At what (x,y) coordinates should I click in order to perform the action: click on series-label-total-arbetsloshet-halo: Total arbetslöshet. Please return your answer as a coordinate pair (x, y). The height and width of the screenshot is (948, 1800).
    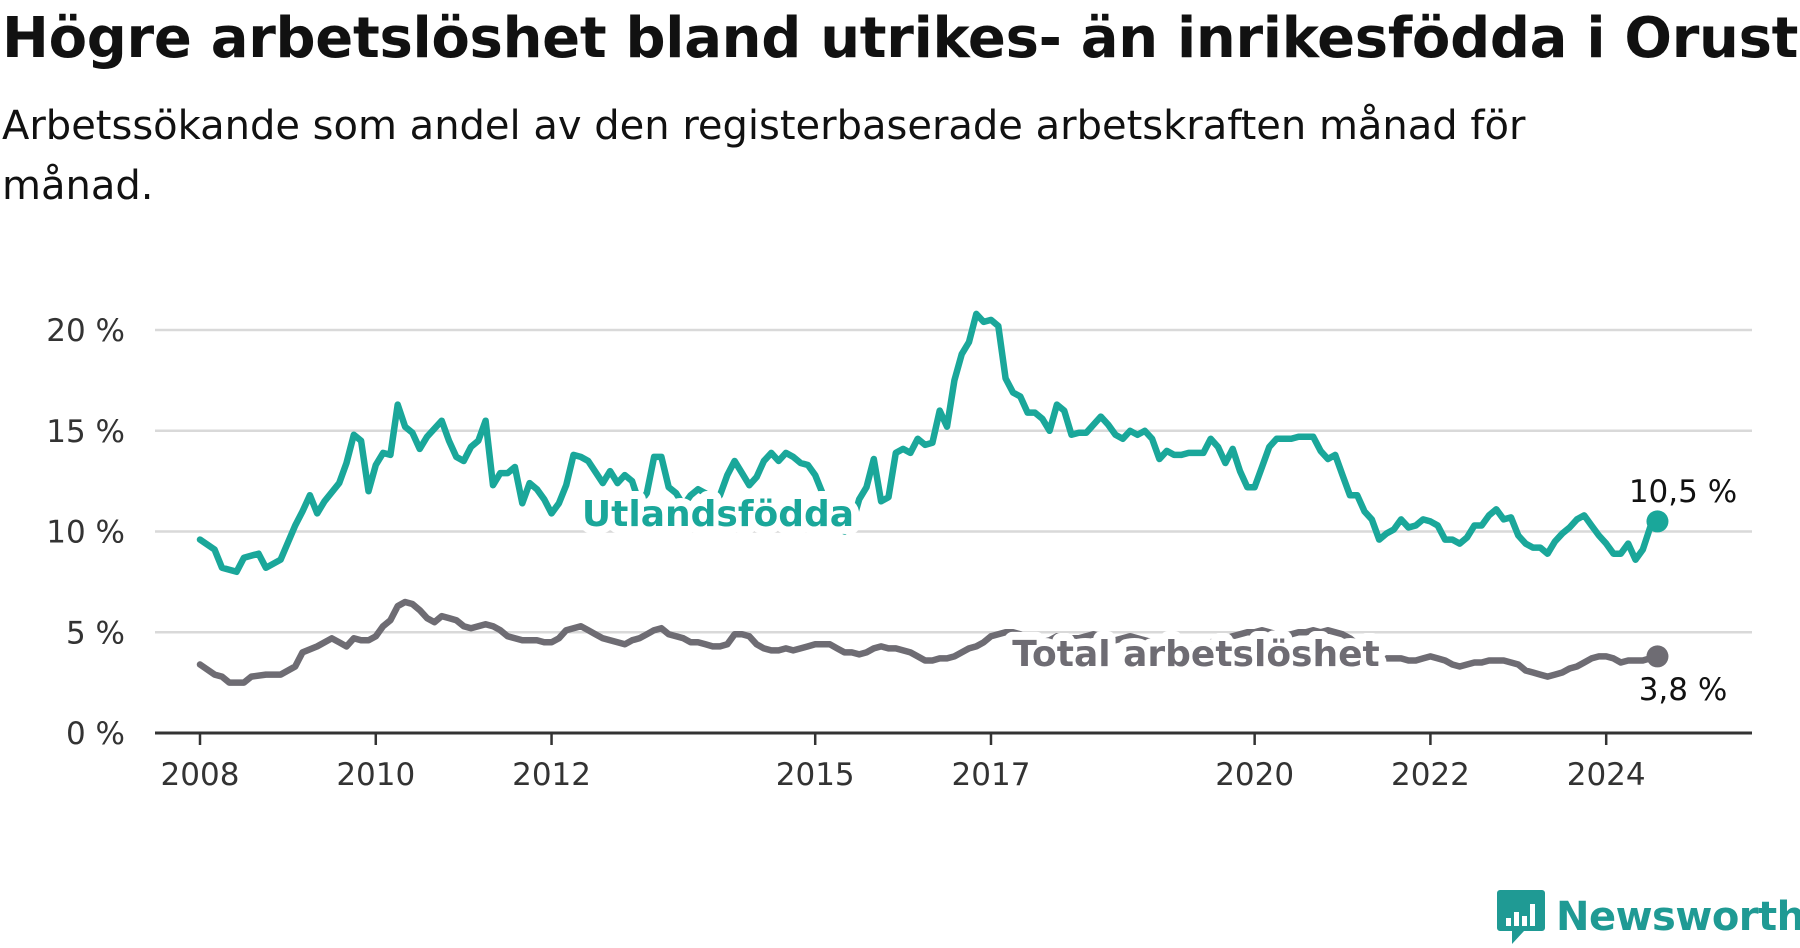
    Looking at the image, I should click on (1196, 654).